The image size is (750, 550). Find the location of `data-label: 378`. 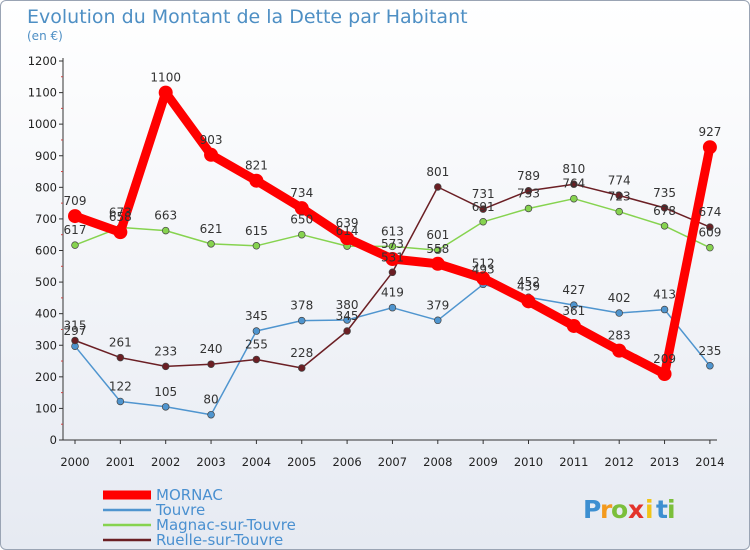

data-label: 378 is located at coordinates (301, 306).